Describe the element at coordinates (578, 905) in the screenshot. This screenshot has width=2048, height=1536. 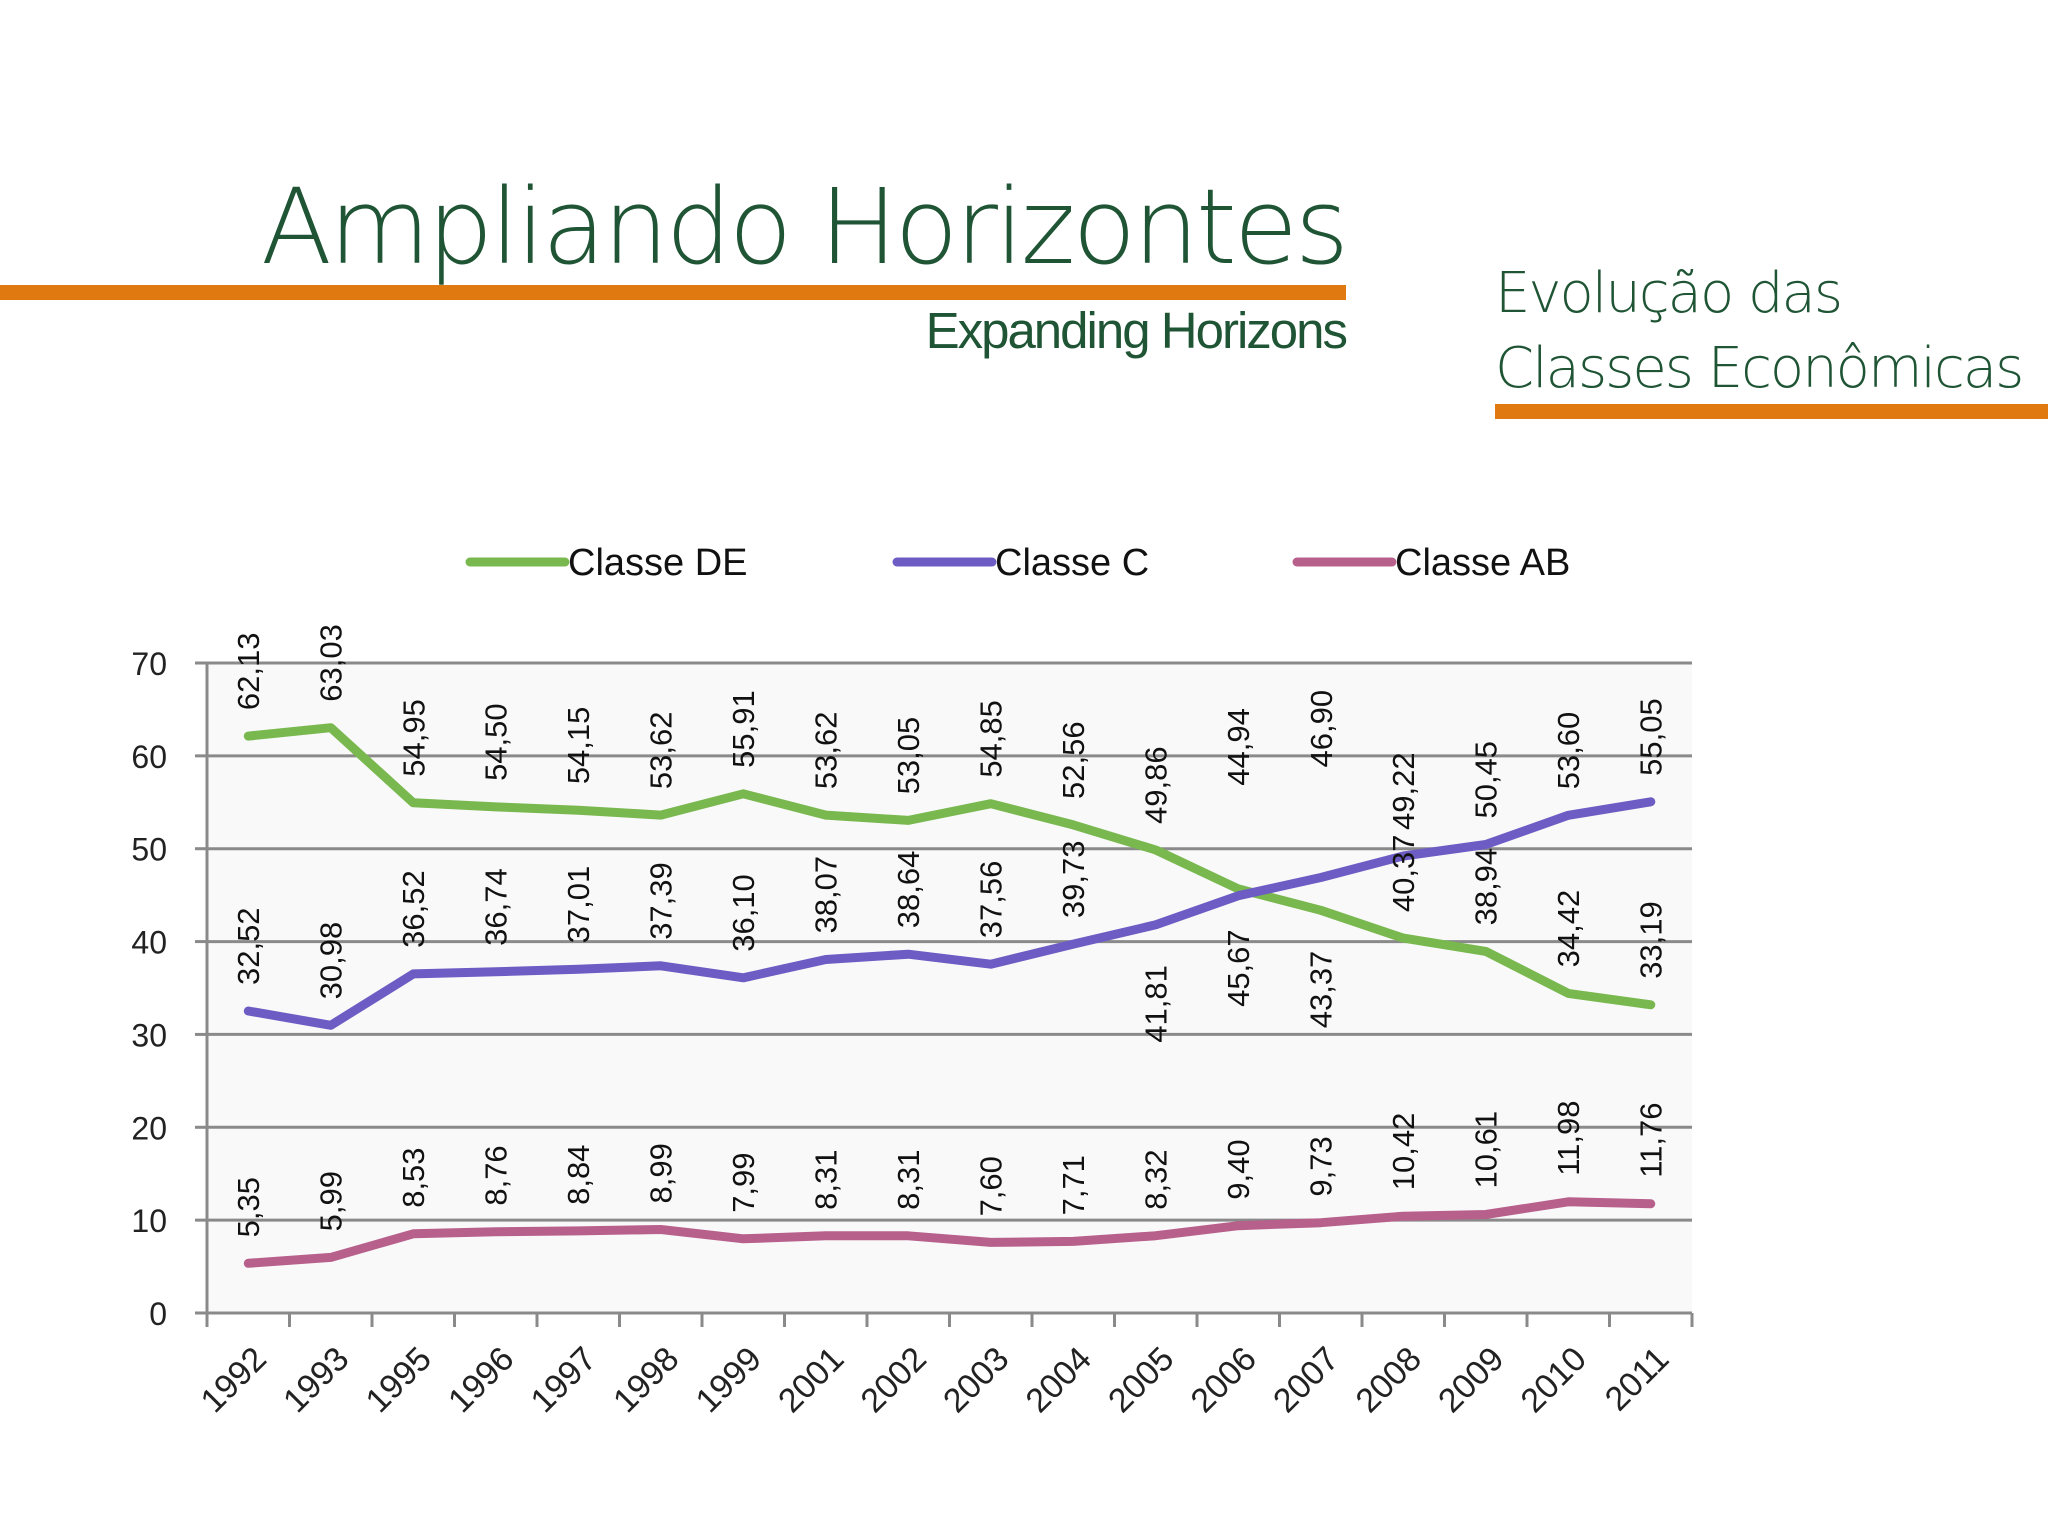
I see `data-label: 37,01` at that location.